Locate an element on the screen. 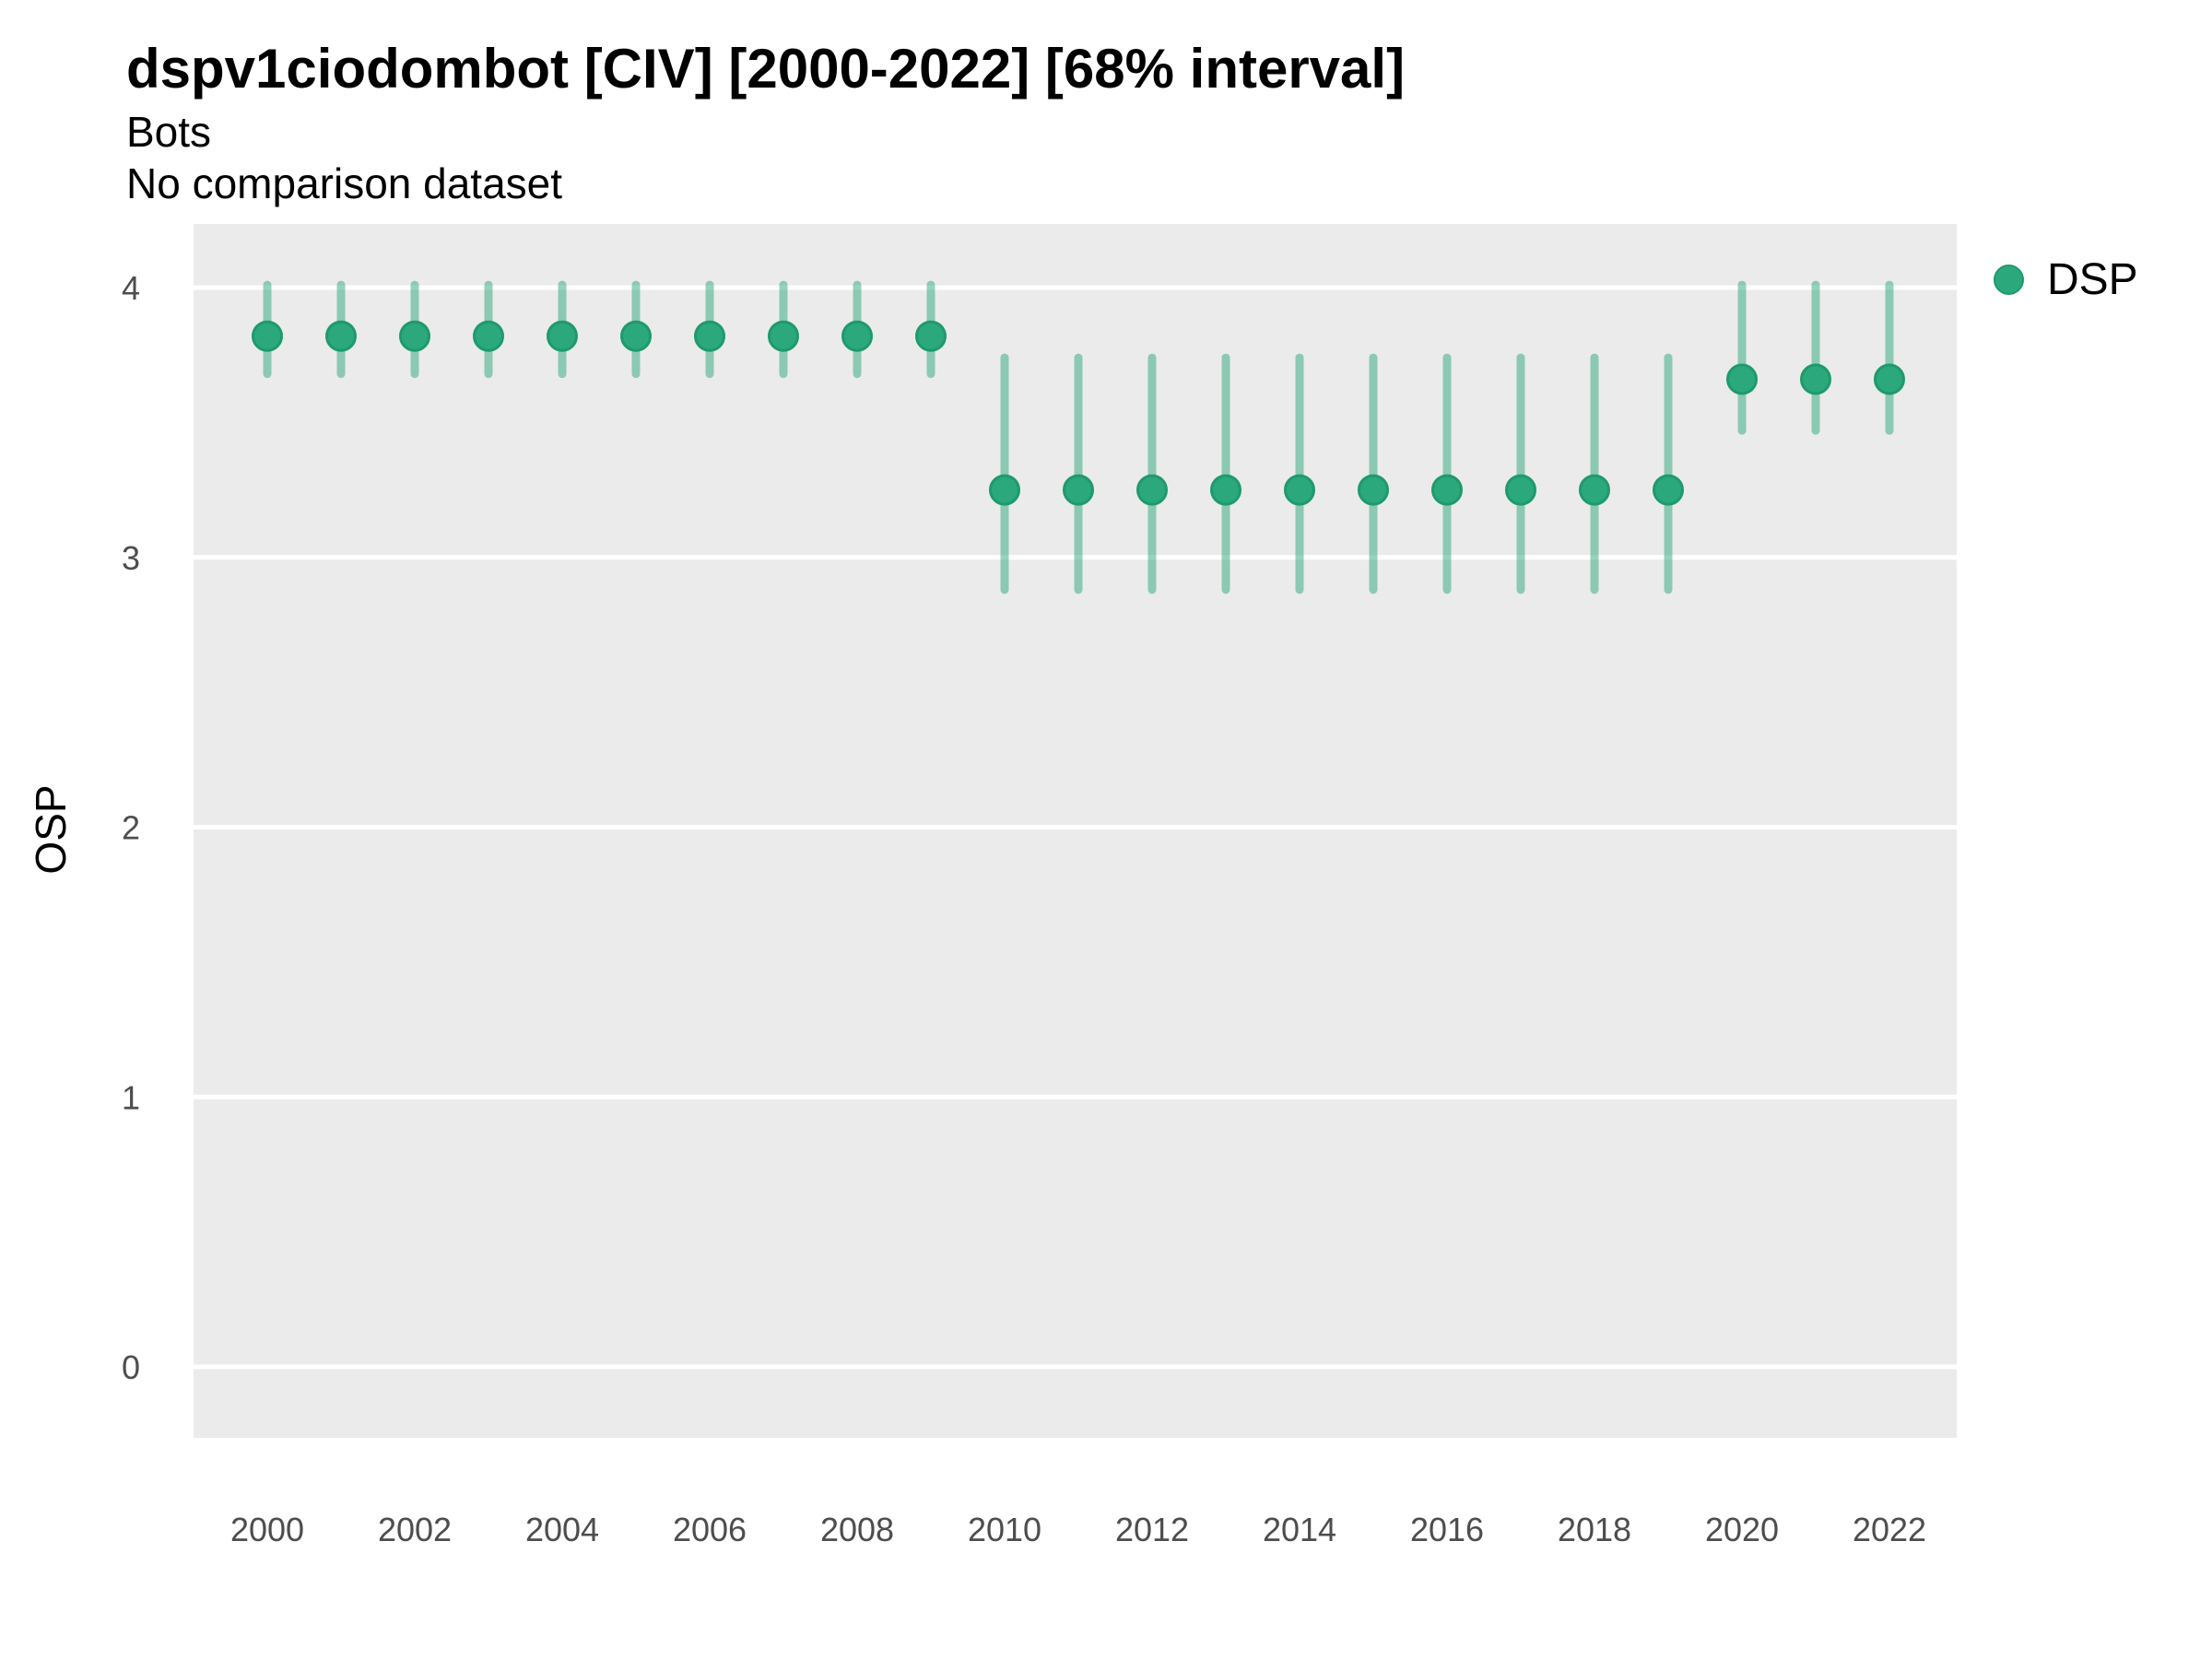 The height and width of the screenshot is (1659, 2212). y-tick-label-2: 2 is located at coordinates (131, 828).